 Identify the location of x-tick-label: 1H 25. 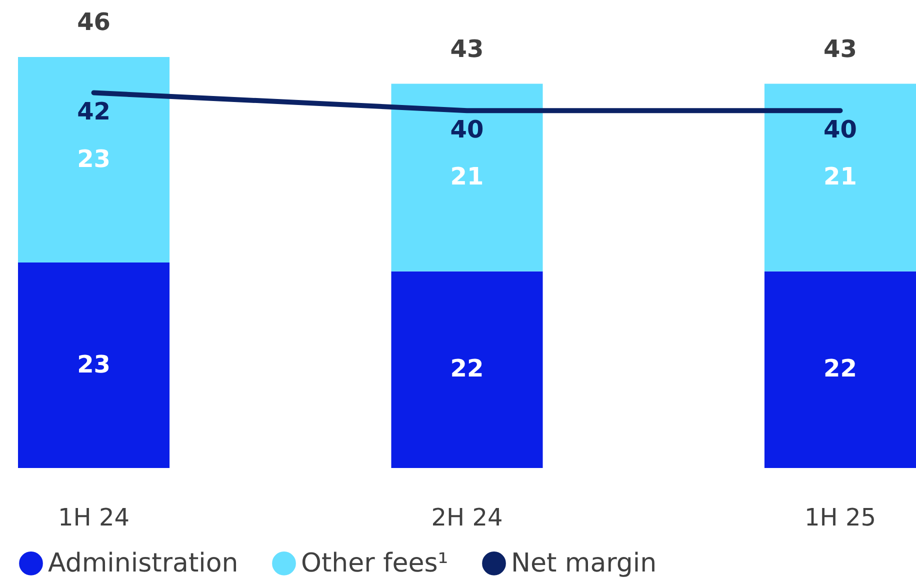
(840, 518).